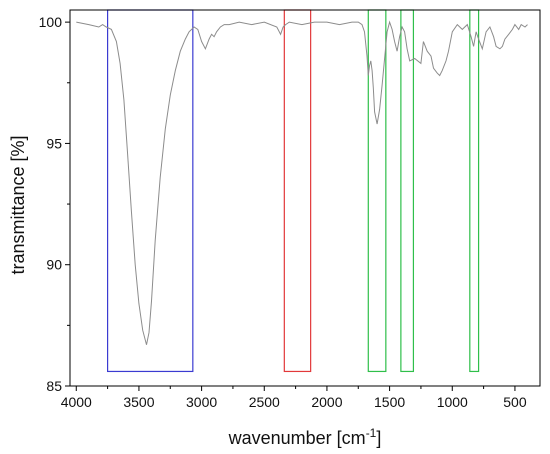 The height and width of the screenshot is (454, 550). What do you see at coordinates (326, 402) in the screenshot?
I see `x-tick-label: 2000` at bounding box center [326, 402].